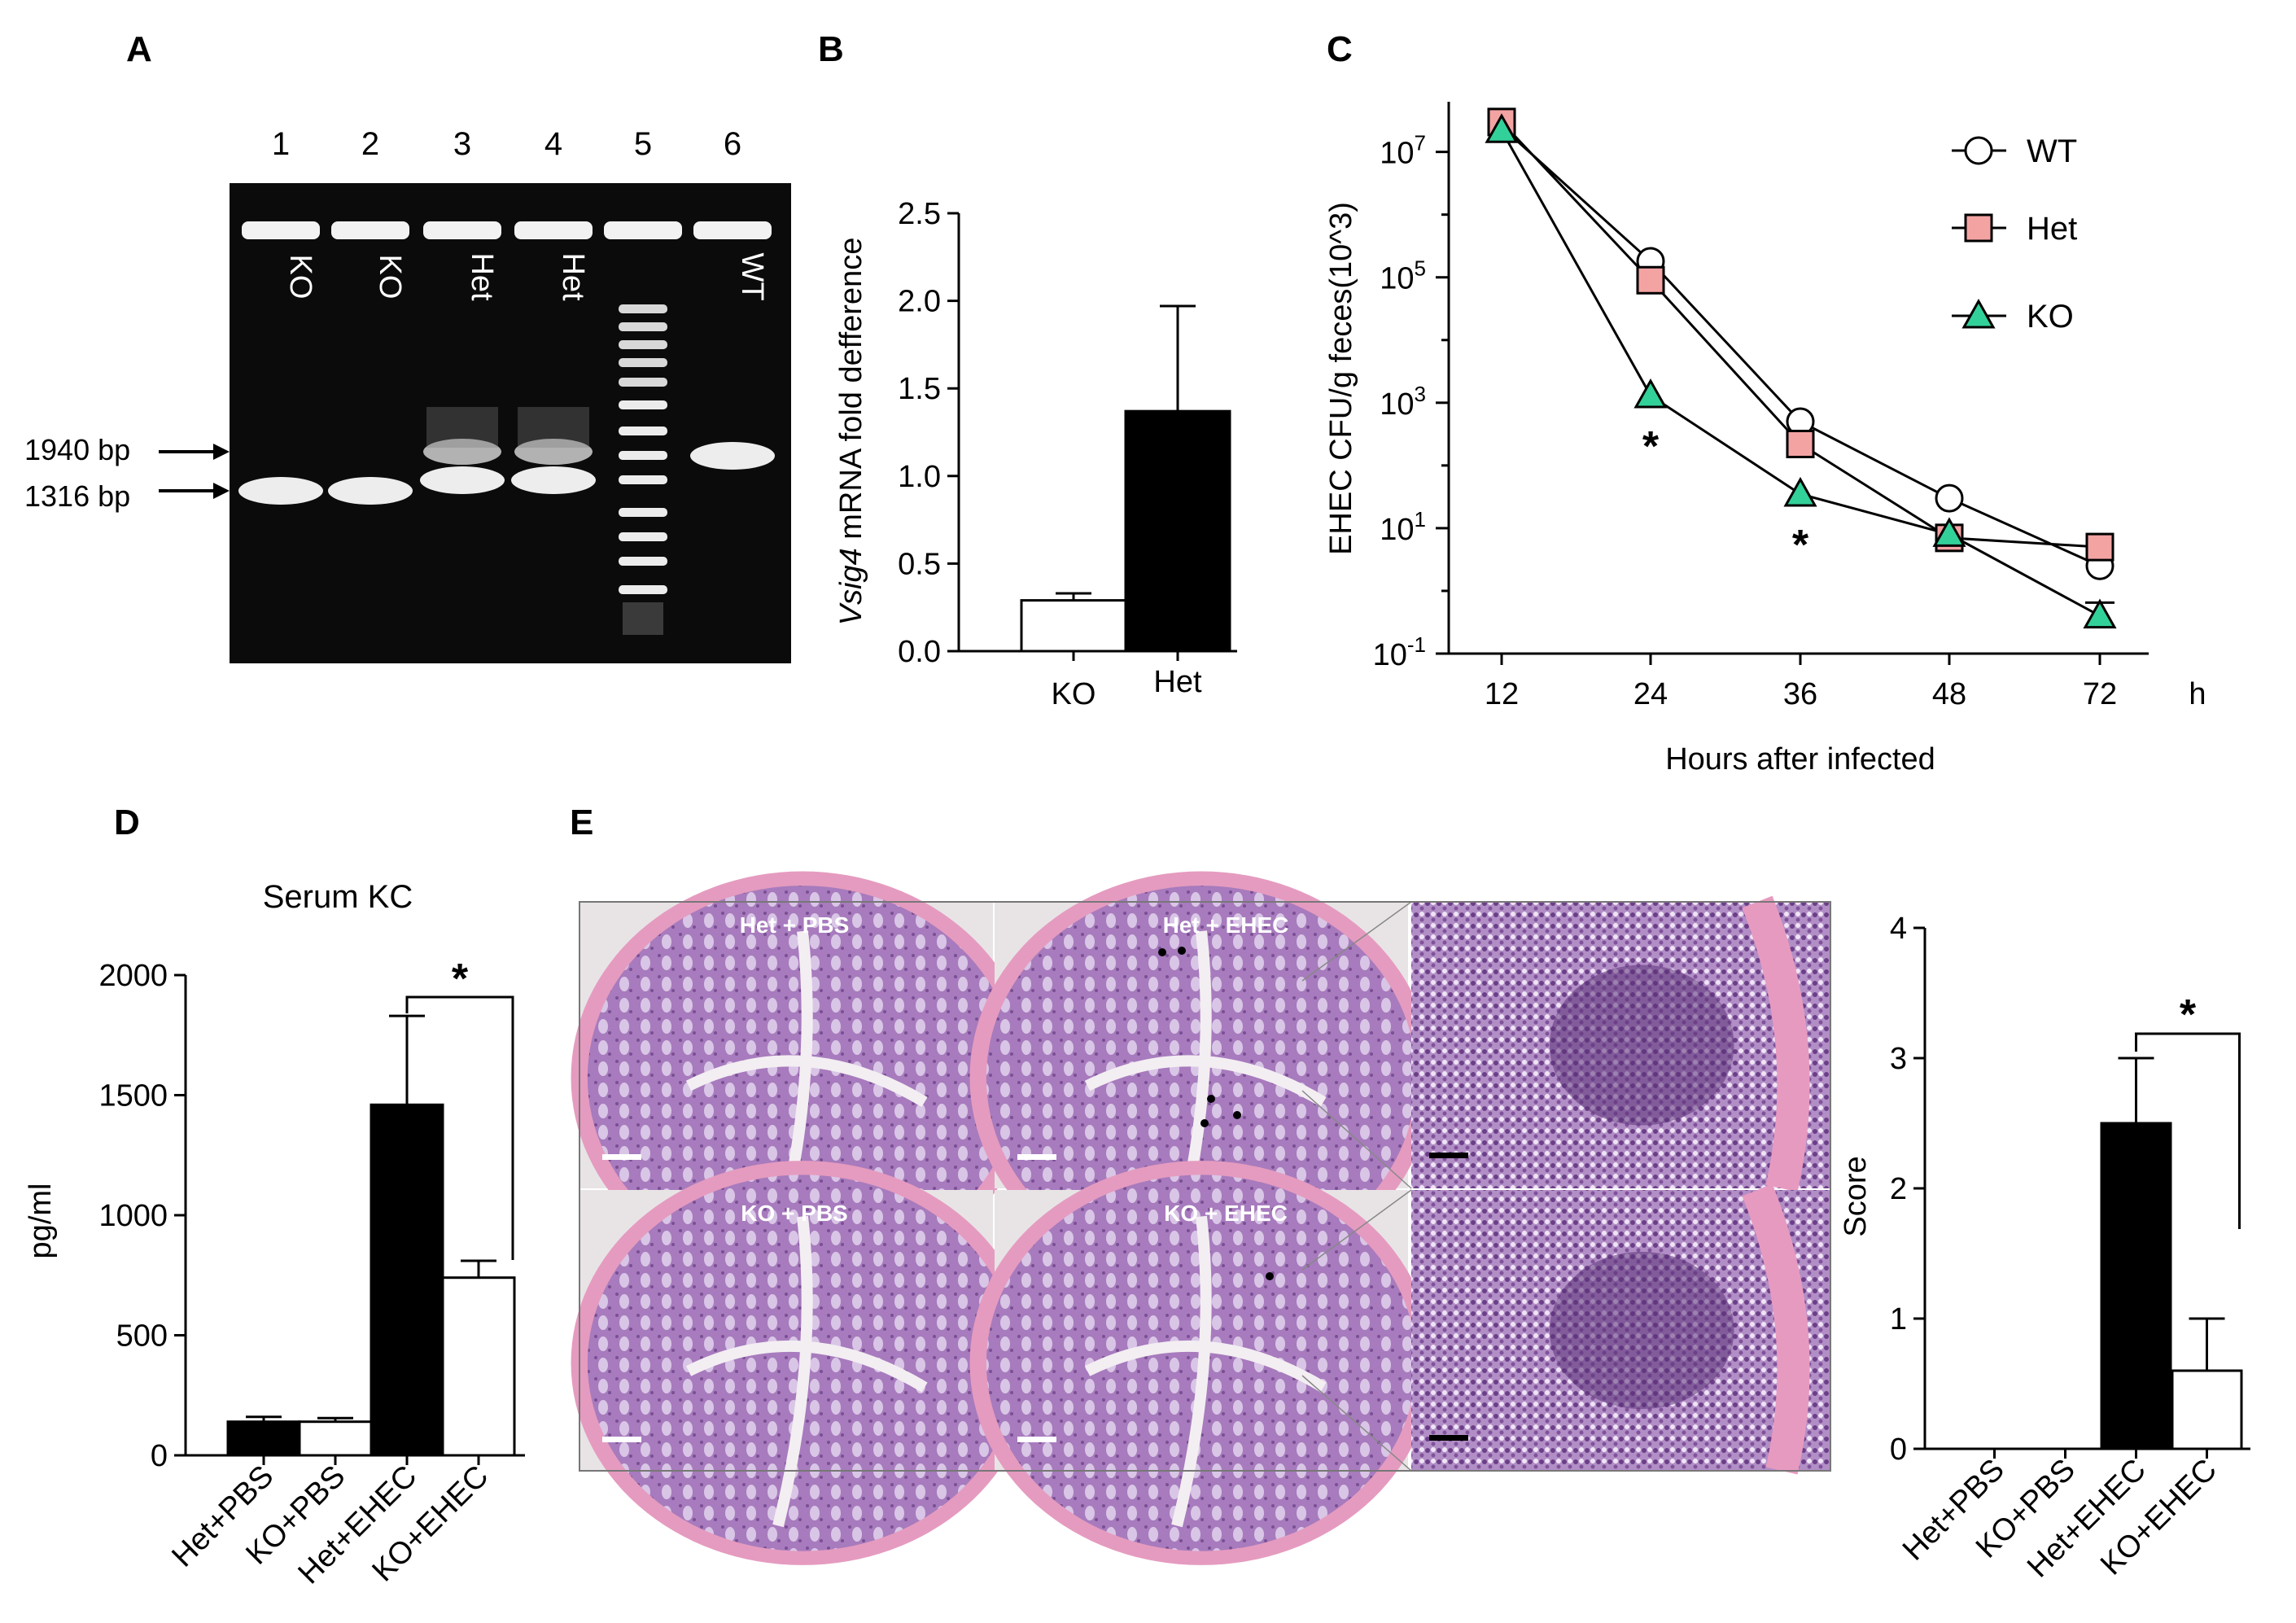 The height and width of the screenshot is (1623, 2296). Describe the element at coordinates (459, 1127) in the screenshot. I see `chart-d-significance-bracket` at that location.